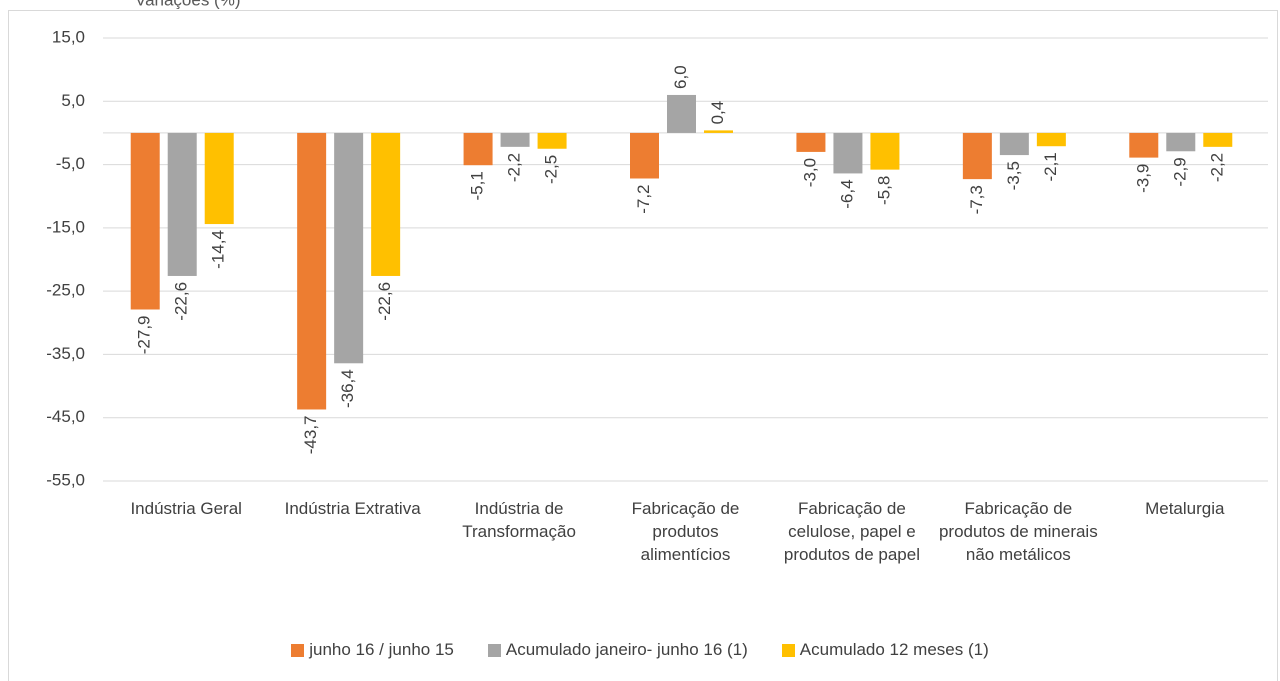  Describe the element at coordinates (626, 649) in the screenshot. I see `legend-label: Acumulado janeiro- junho 16 (1)` at that location.